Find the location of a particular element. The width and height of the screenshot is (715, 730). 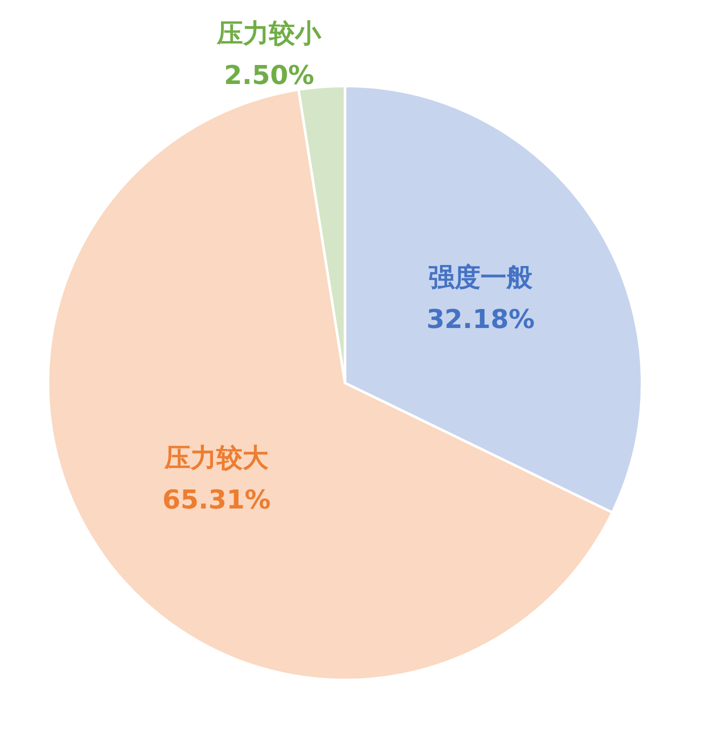

slice-label: 压力较小 is located at coordinates (269, 34).